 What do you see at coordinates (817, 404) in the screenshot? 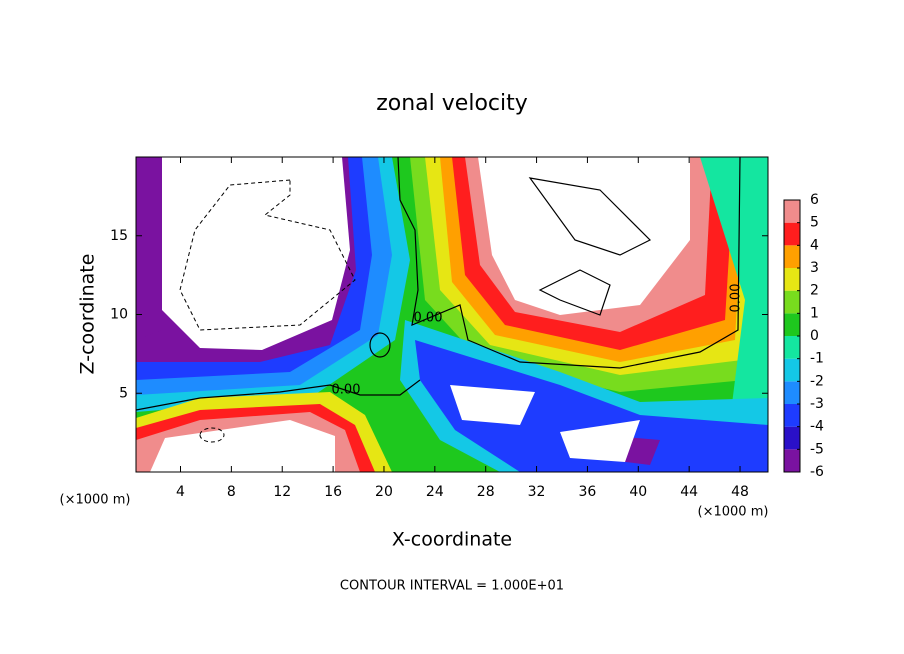
I see `colorbar-tick-label: -3` at bounding box center [817, 404].